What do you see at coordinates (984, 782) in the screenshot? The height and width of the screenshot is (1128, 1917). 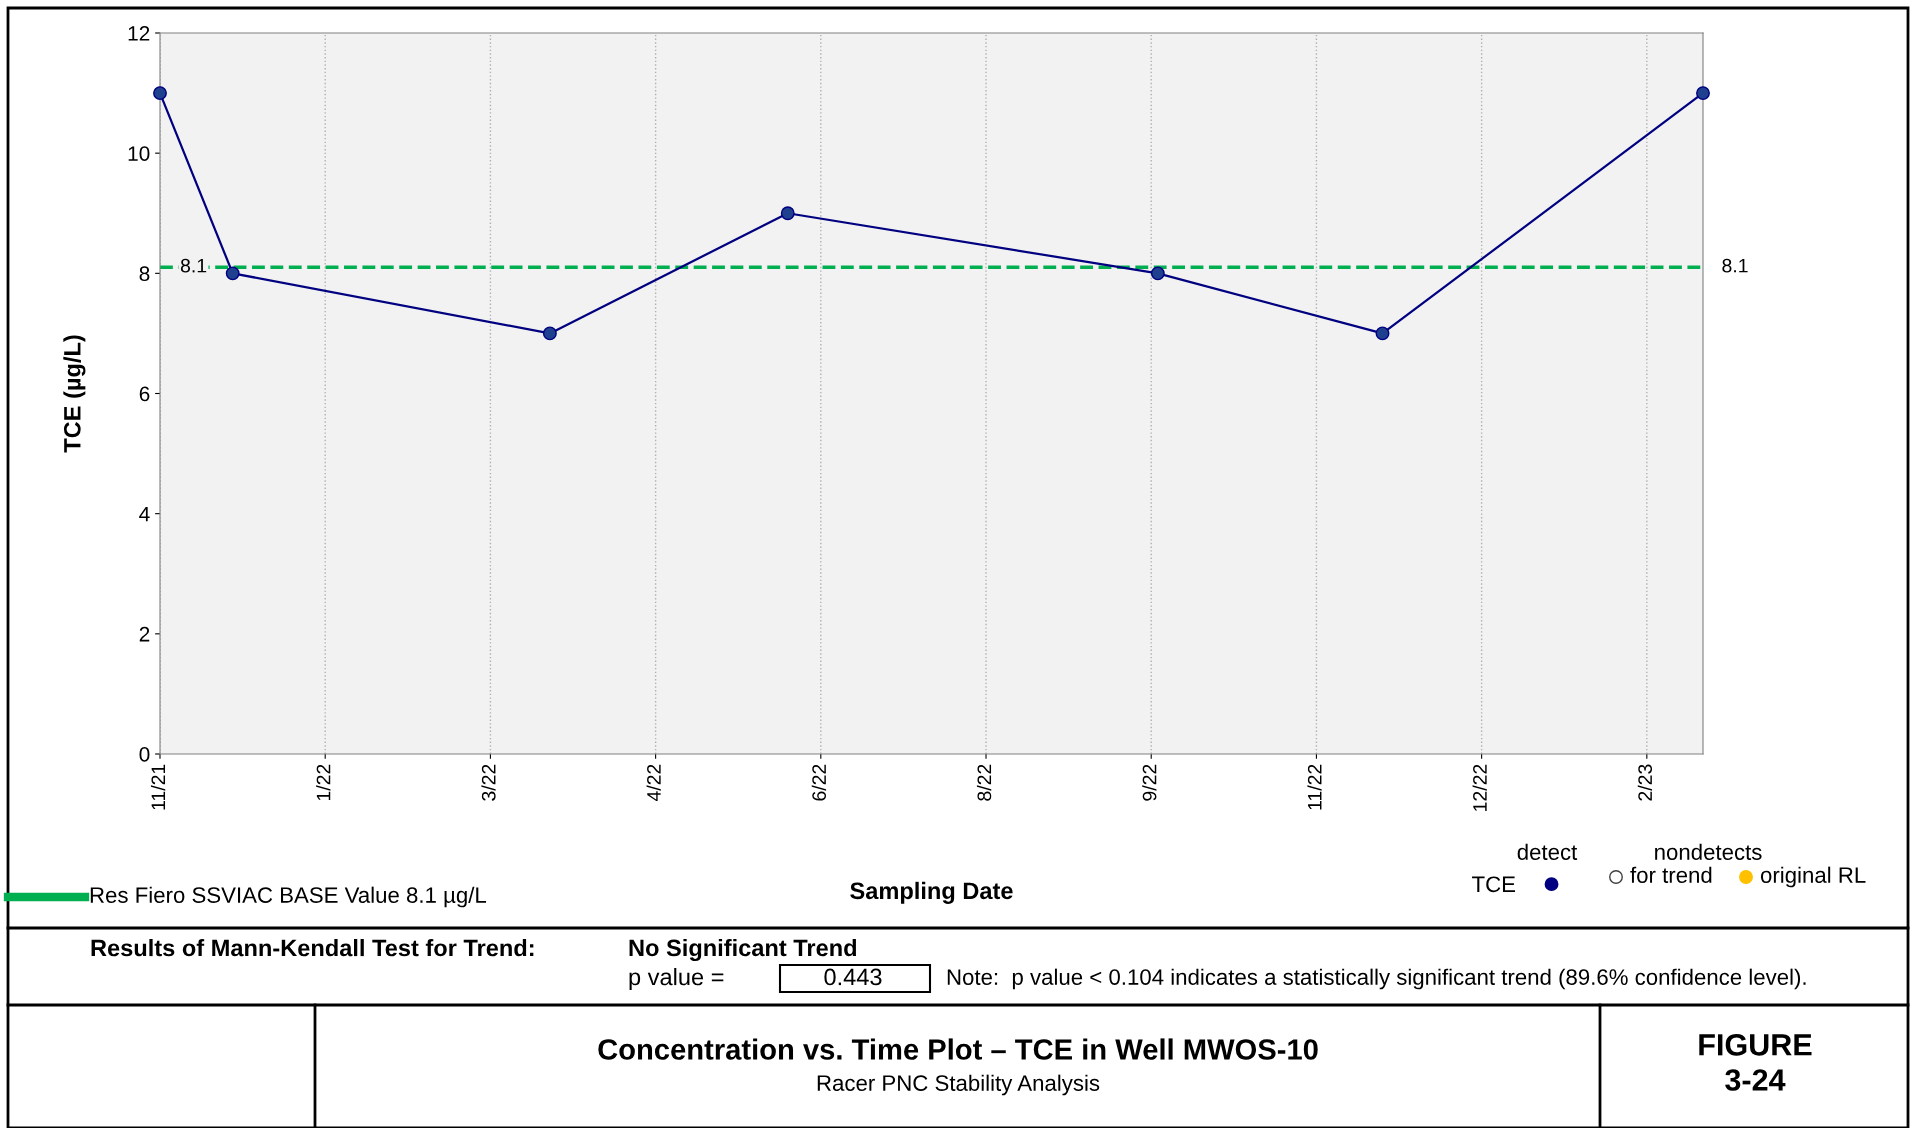 I see `x-tick-label: 8/22` at bounding box center [984, 782].